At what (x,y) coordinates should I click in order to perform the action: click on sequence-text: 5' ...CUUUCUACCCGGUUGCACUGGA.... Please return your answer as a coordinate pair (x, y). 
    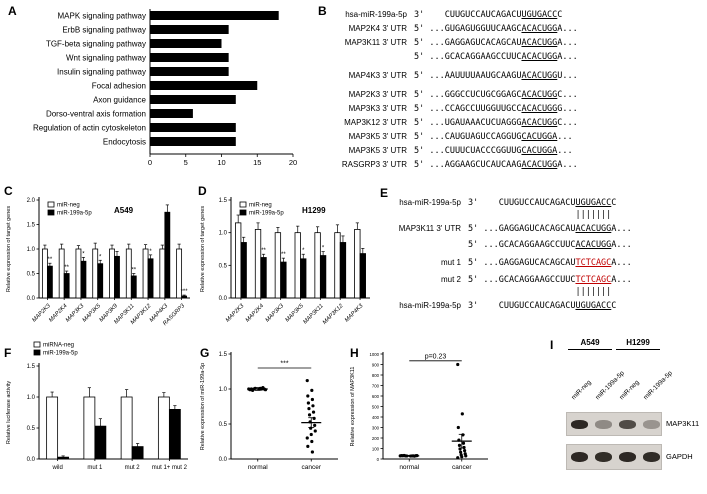
    Looking at the image, I should click on (493, 151).